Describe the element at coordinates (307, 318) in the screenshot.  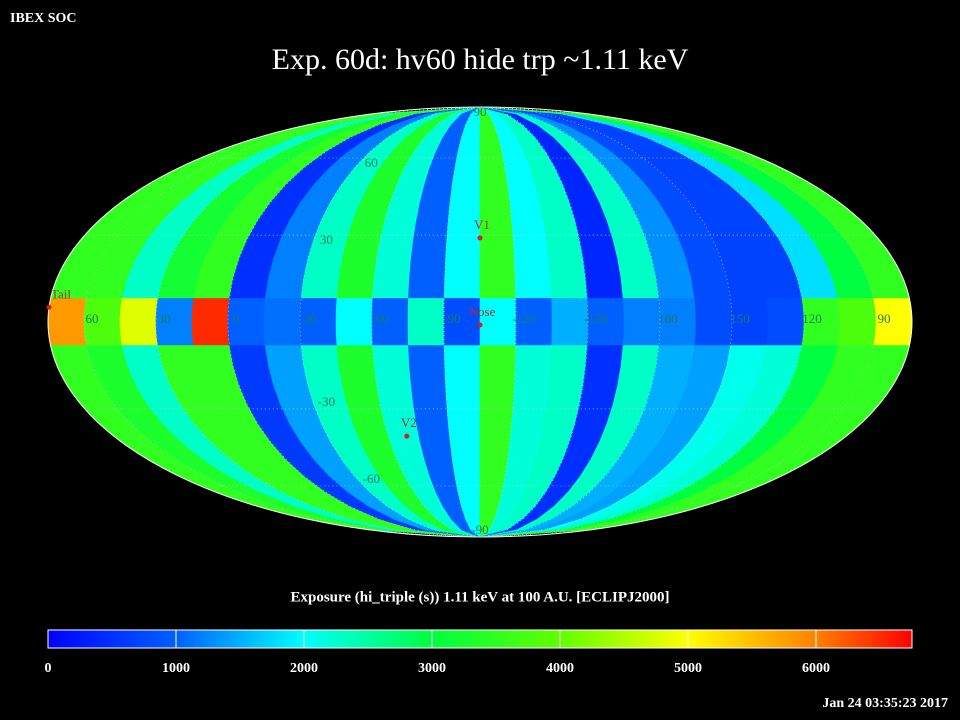
I see `longitude-label: -30` at that location.